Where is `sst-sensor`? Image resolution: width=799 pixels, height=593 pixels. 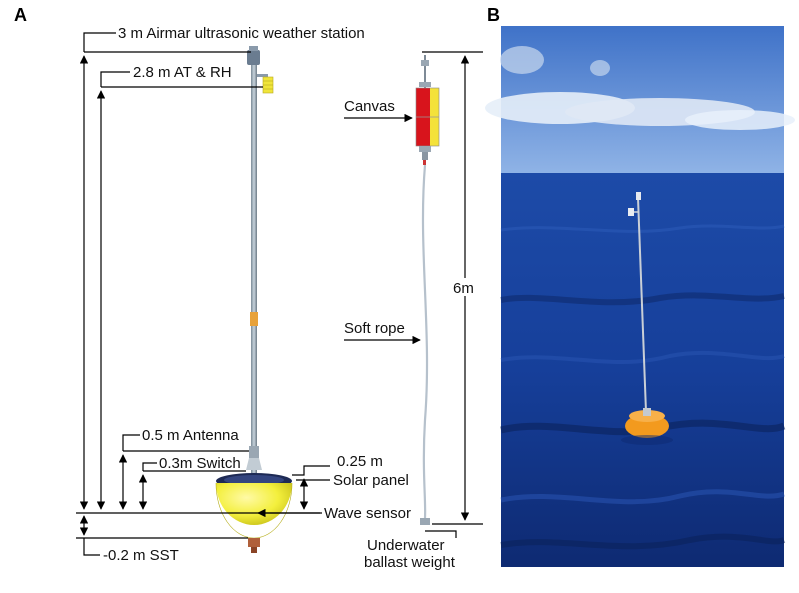
sst-sensor is located at coordinates (254, 542).